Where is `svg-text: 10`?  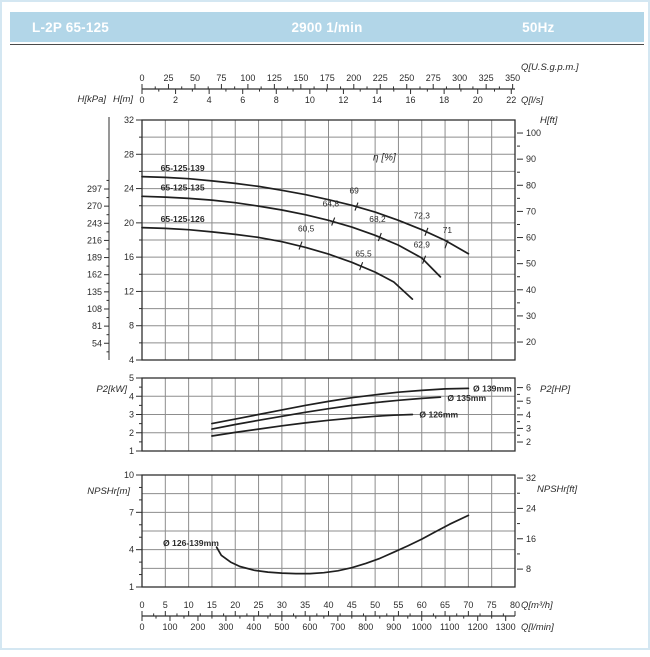 svg-text: 10 is located at coordinates (189, 605).